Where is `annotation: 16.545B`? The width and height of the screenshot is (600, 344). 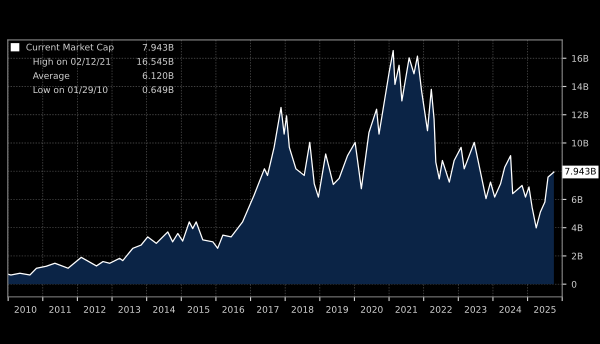 annotation: 16.545B is located at coordinates (155, 61).